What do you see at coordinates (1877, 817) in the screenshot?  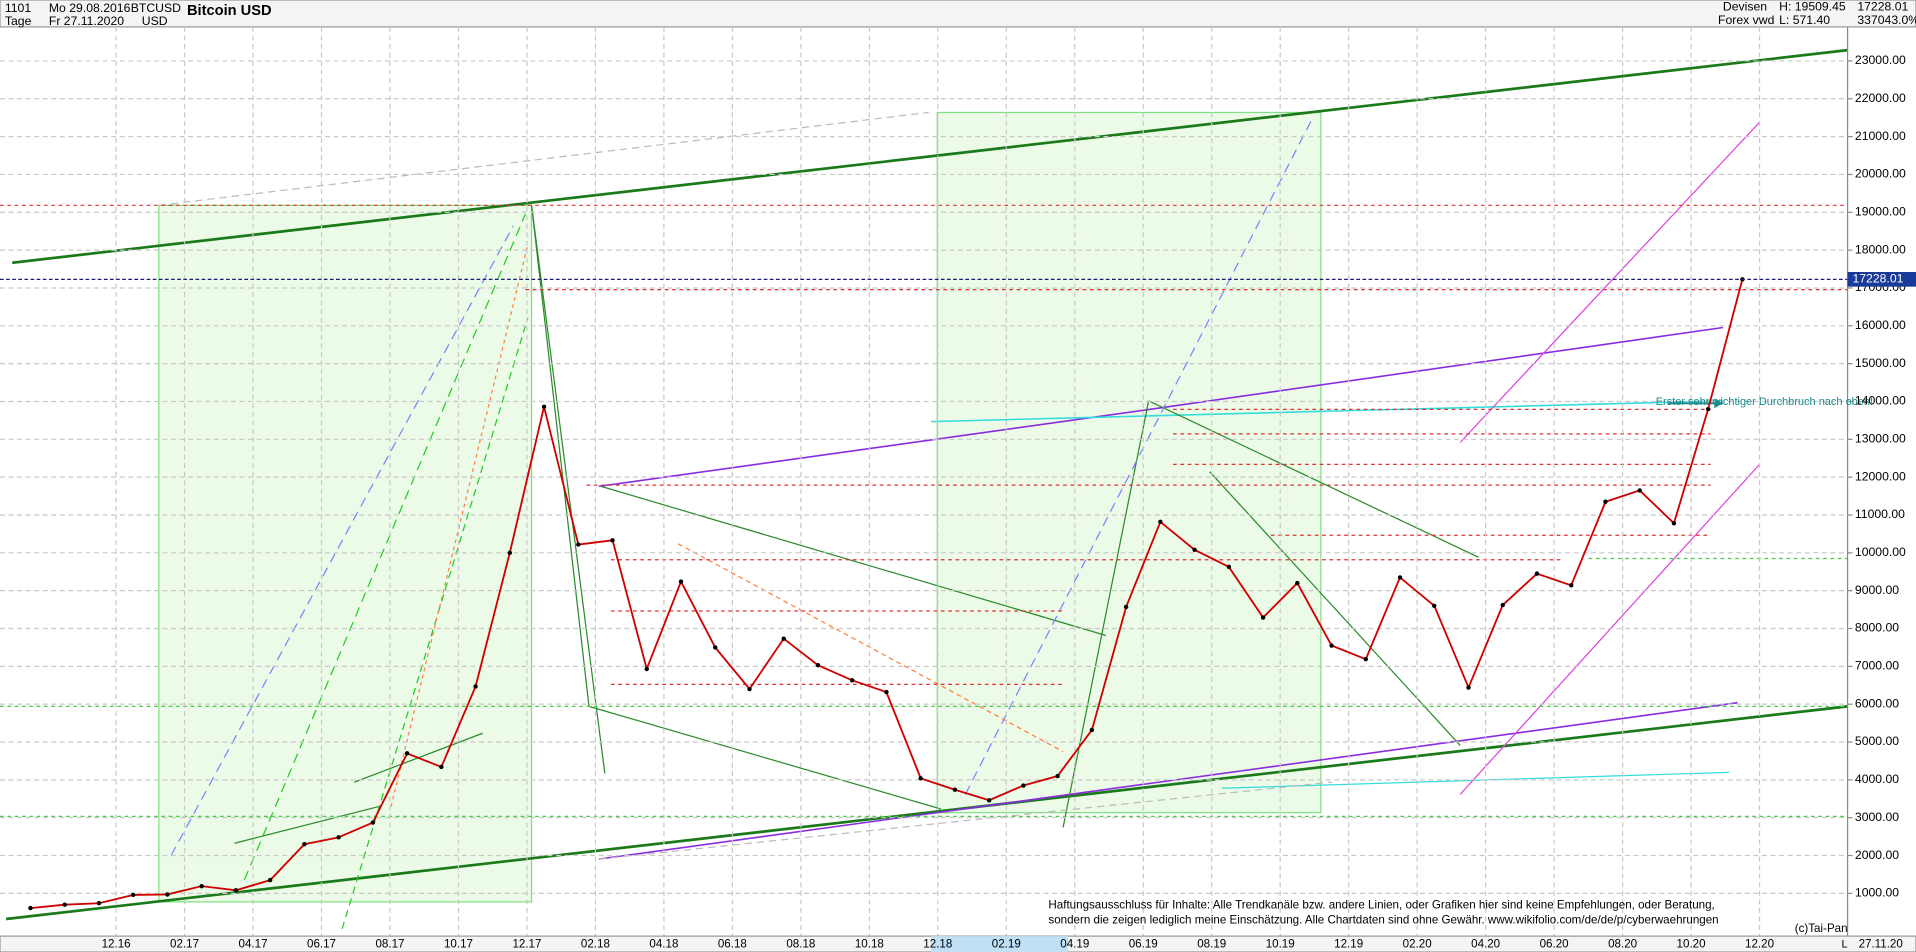 I see `y-tick-label: 3000.00` at bounding box center [1877, 817].